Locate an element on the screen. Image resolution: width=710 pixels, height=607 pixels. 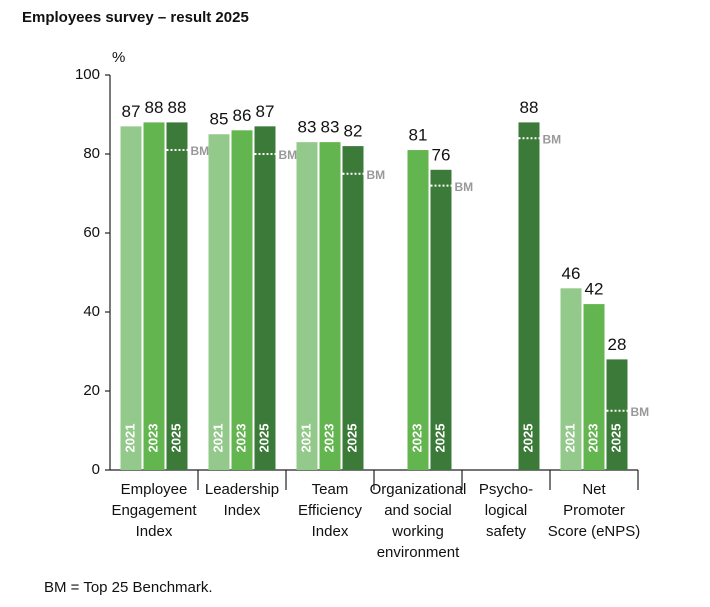
y-tick-label: 60 is located at coordinates (91, 232).